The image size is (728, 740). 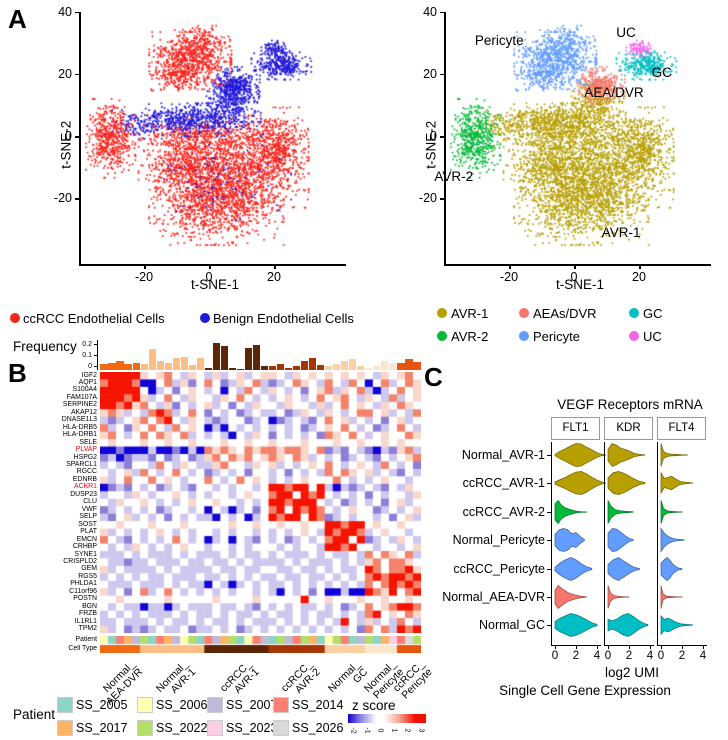 I want to click on gene-label-akap12: AKAP12, so click(x=83, y=412).